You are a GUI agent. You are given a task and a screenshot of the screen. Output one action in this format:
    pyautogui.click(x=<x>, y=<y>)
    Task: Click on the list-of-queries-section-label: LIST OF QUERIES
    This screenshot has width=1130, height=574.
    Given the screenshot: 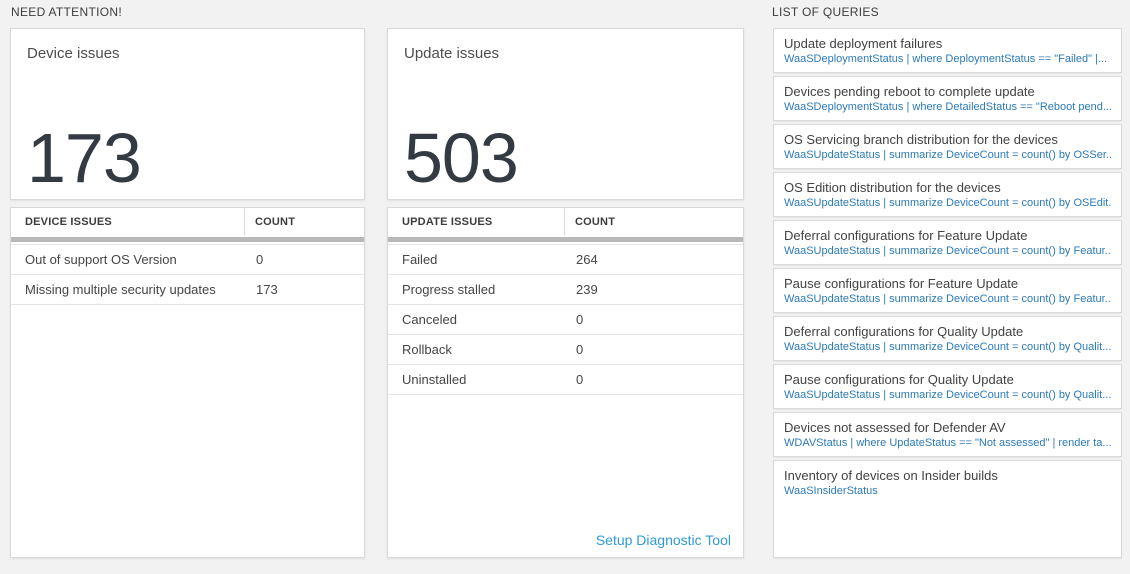 What is the action you would take?
    pyautogui.click(x=825, y=12)
    